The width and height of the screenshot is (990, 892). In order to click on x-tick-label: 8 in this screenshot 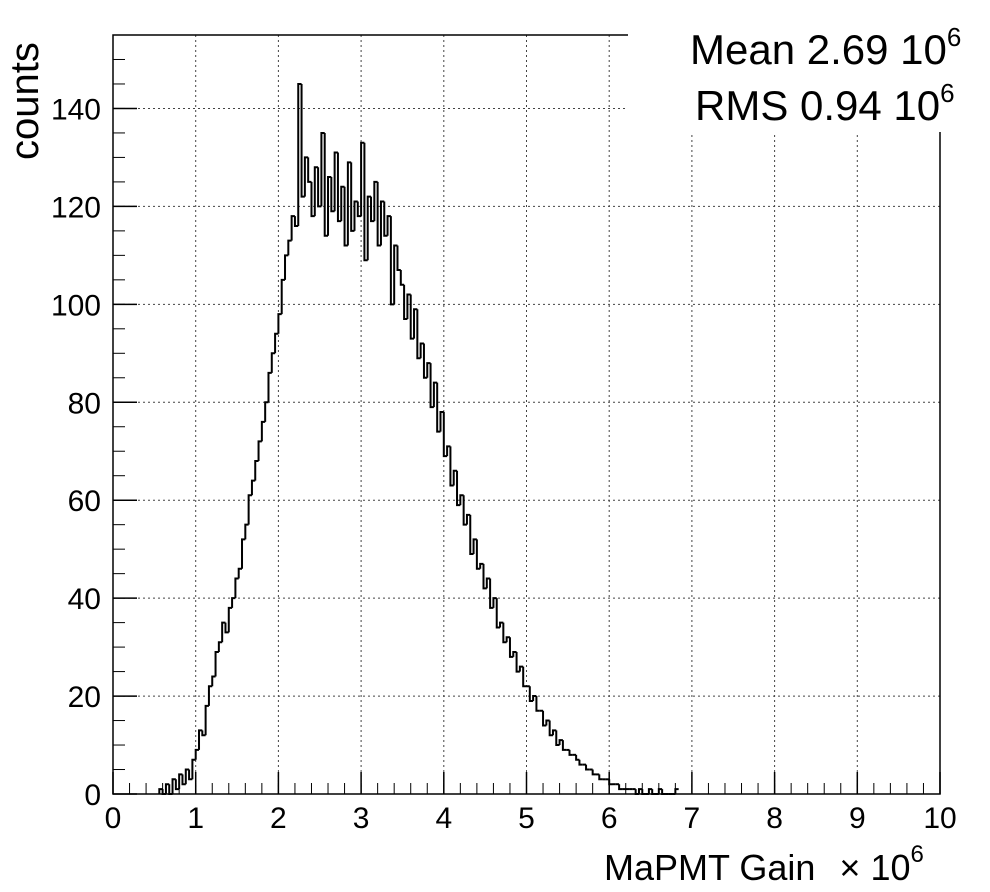, I will do `click(774, 818)`.